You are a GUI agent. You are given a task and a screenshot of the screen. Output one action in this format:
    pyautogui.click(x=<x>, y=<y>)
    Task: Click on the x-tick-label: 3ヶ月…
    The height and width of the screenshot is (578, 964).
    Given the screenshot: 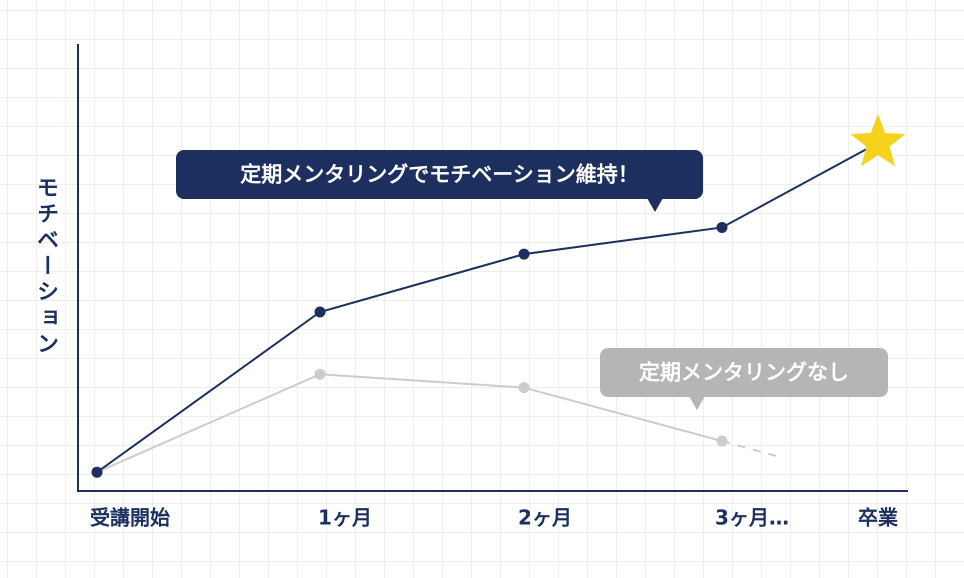 What is the action you would take?
    pyautogui.click(x=752, y=518)
    